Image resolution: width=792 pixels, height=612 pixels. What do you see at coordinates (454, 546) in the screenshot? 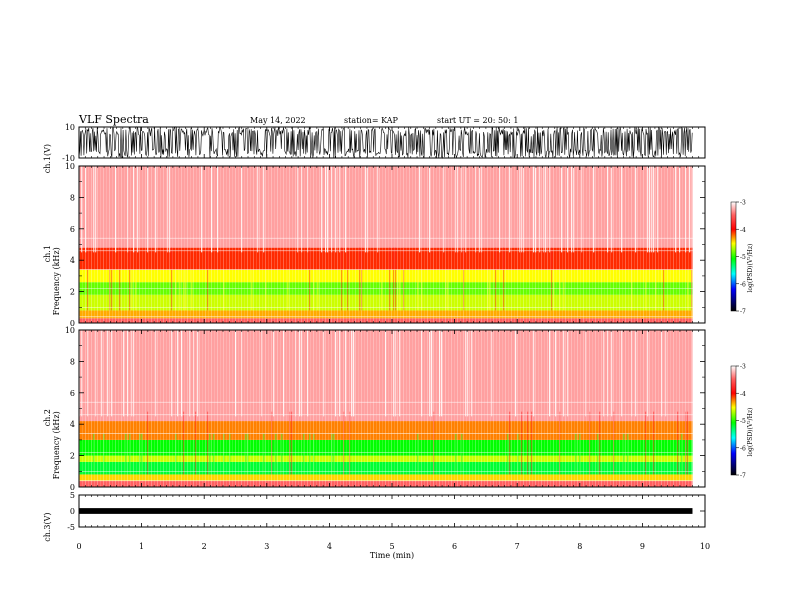
I see `x-tick-label: 6` at bounding box center [454, 546].